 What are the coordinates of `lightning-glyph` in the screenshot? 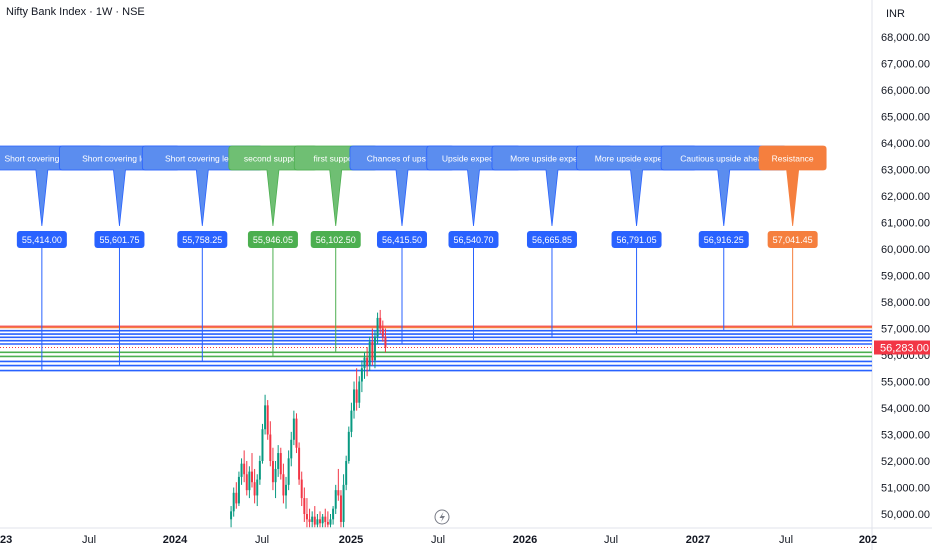 It's located at (442, 517).